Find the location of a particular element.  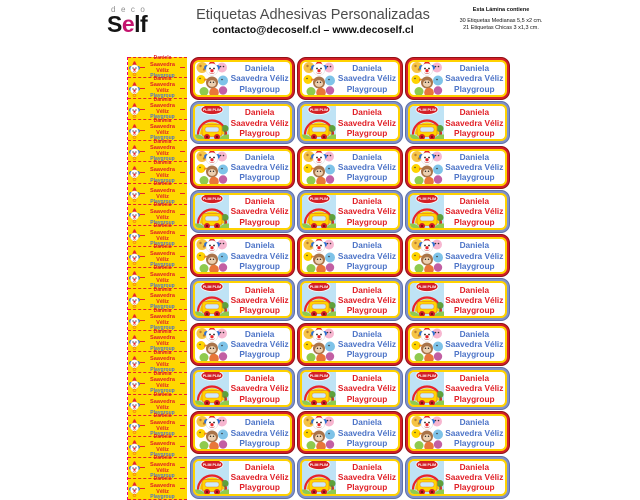

sheet-note-line1: Esta Lámina contiene is located at coordinates (501, 10).